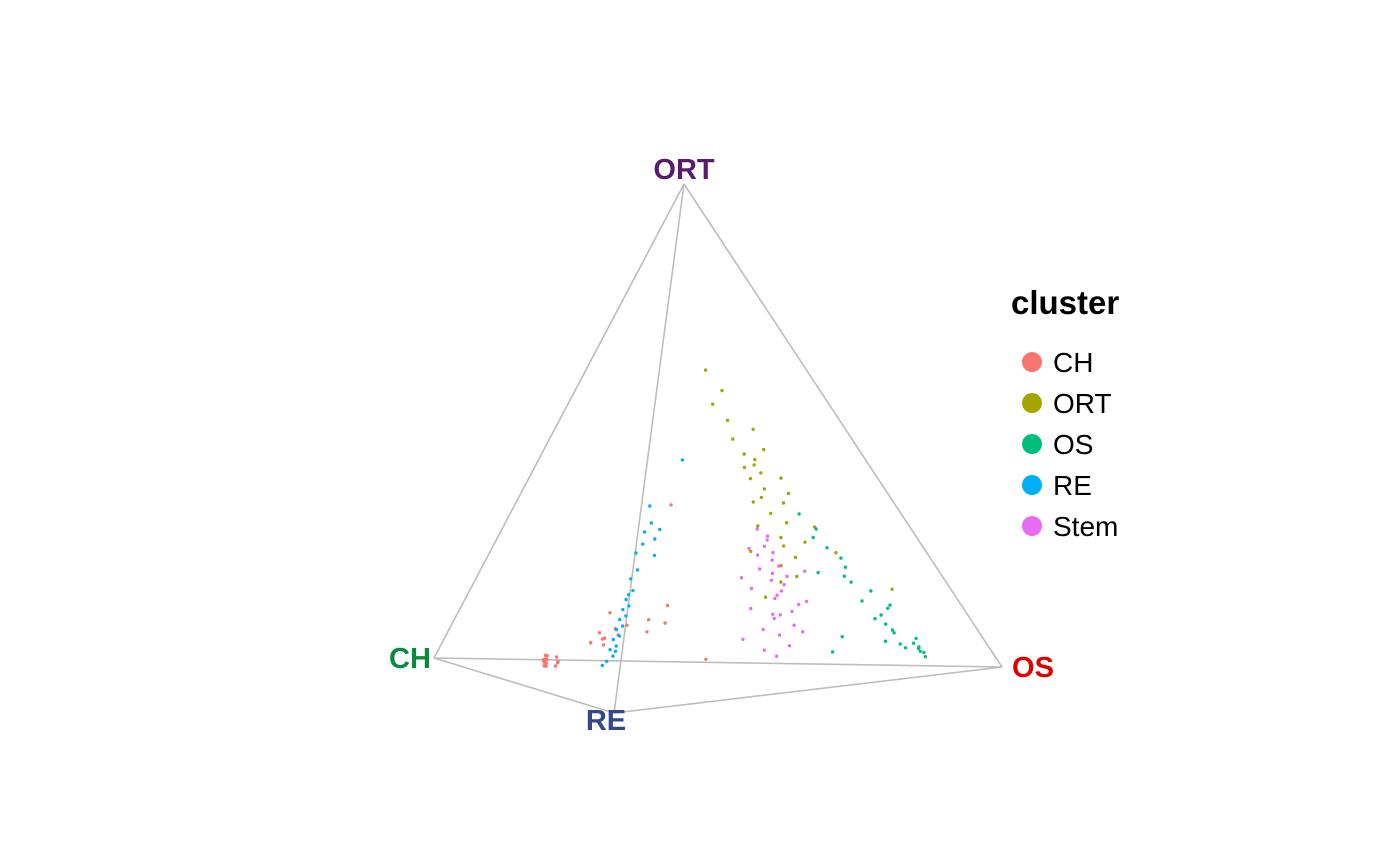 The width and height of the screenshot is (1400, 866). What do you see at coordinates (606, 721) in the screenshot?
I see `vertex-label-re: RE` at bounding box center [606, 721].